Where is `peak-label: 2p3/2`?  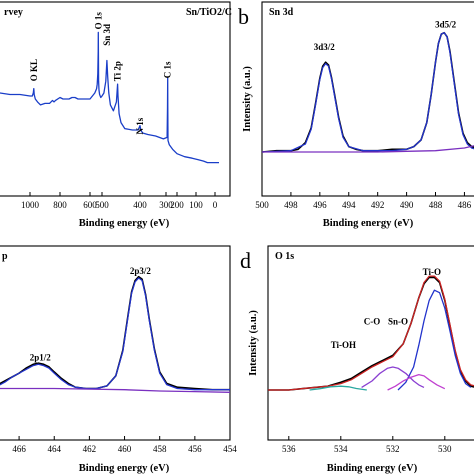 peak-label: 2p3/2 is located at coordinates (141, 271).